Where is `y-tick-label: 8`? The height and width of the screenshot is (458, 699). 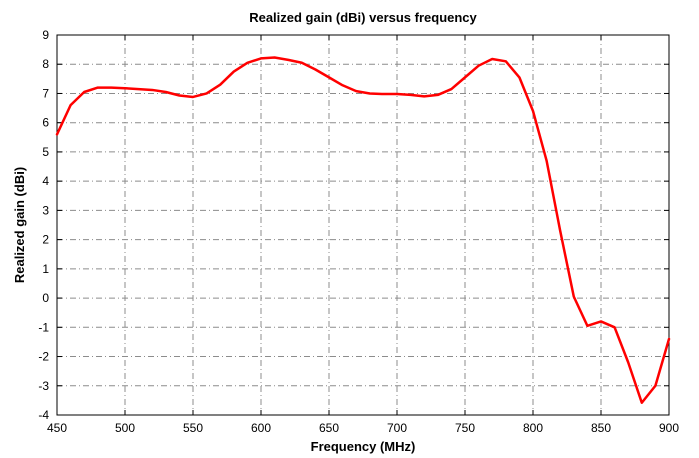
y-tick-label: 8 is located at coordinates (45, 64).